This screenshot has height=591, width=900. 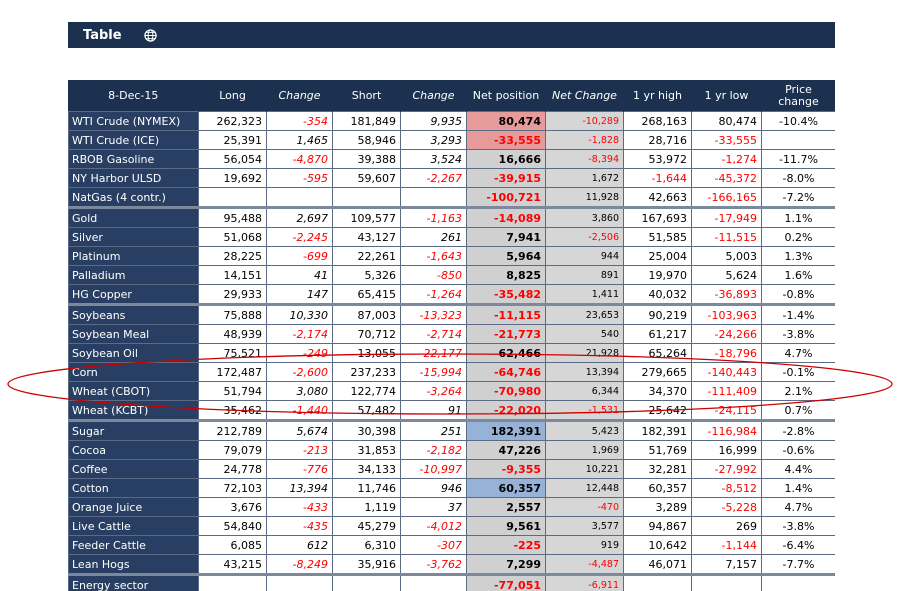 I want to click on year-low-cell: -166,165, so click(x=726, y=197).